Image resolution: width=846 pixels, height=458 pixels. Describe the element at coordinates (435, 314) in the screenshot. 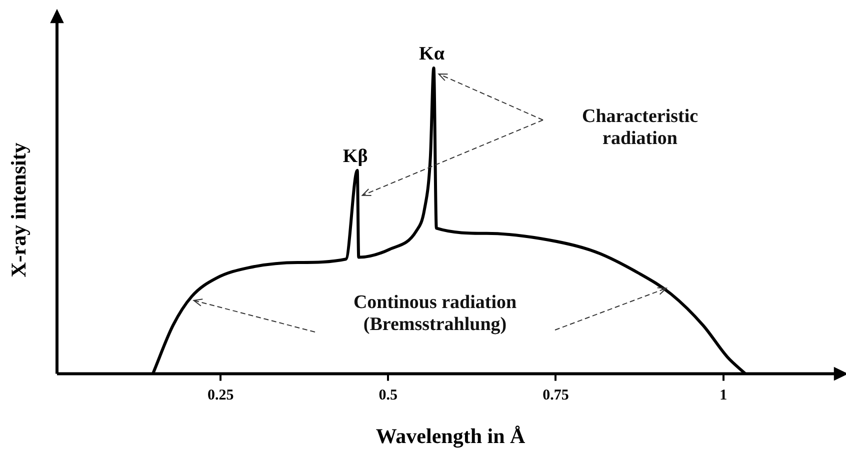

I see `annotation: Continous radiation (Bremsstrahlung)` at that location.